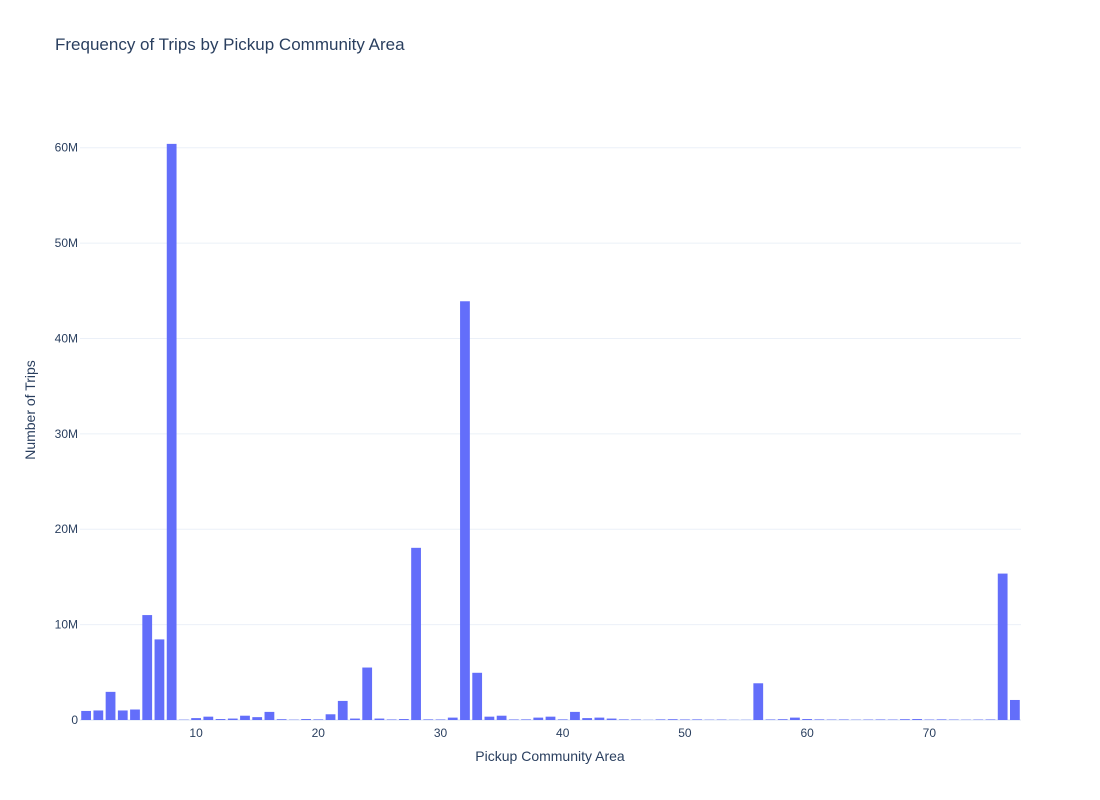 This screenshot has width=1100, height=800. I want to click on y-tick-label: 30M, so click(66, 434).